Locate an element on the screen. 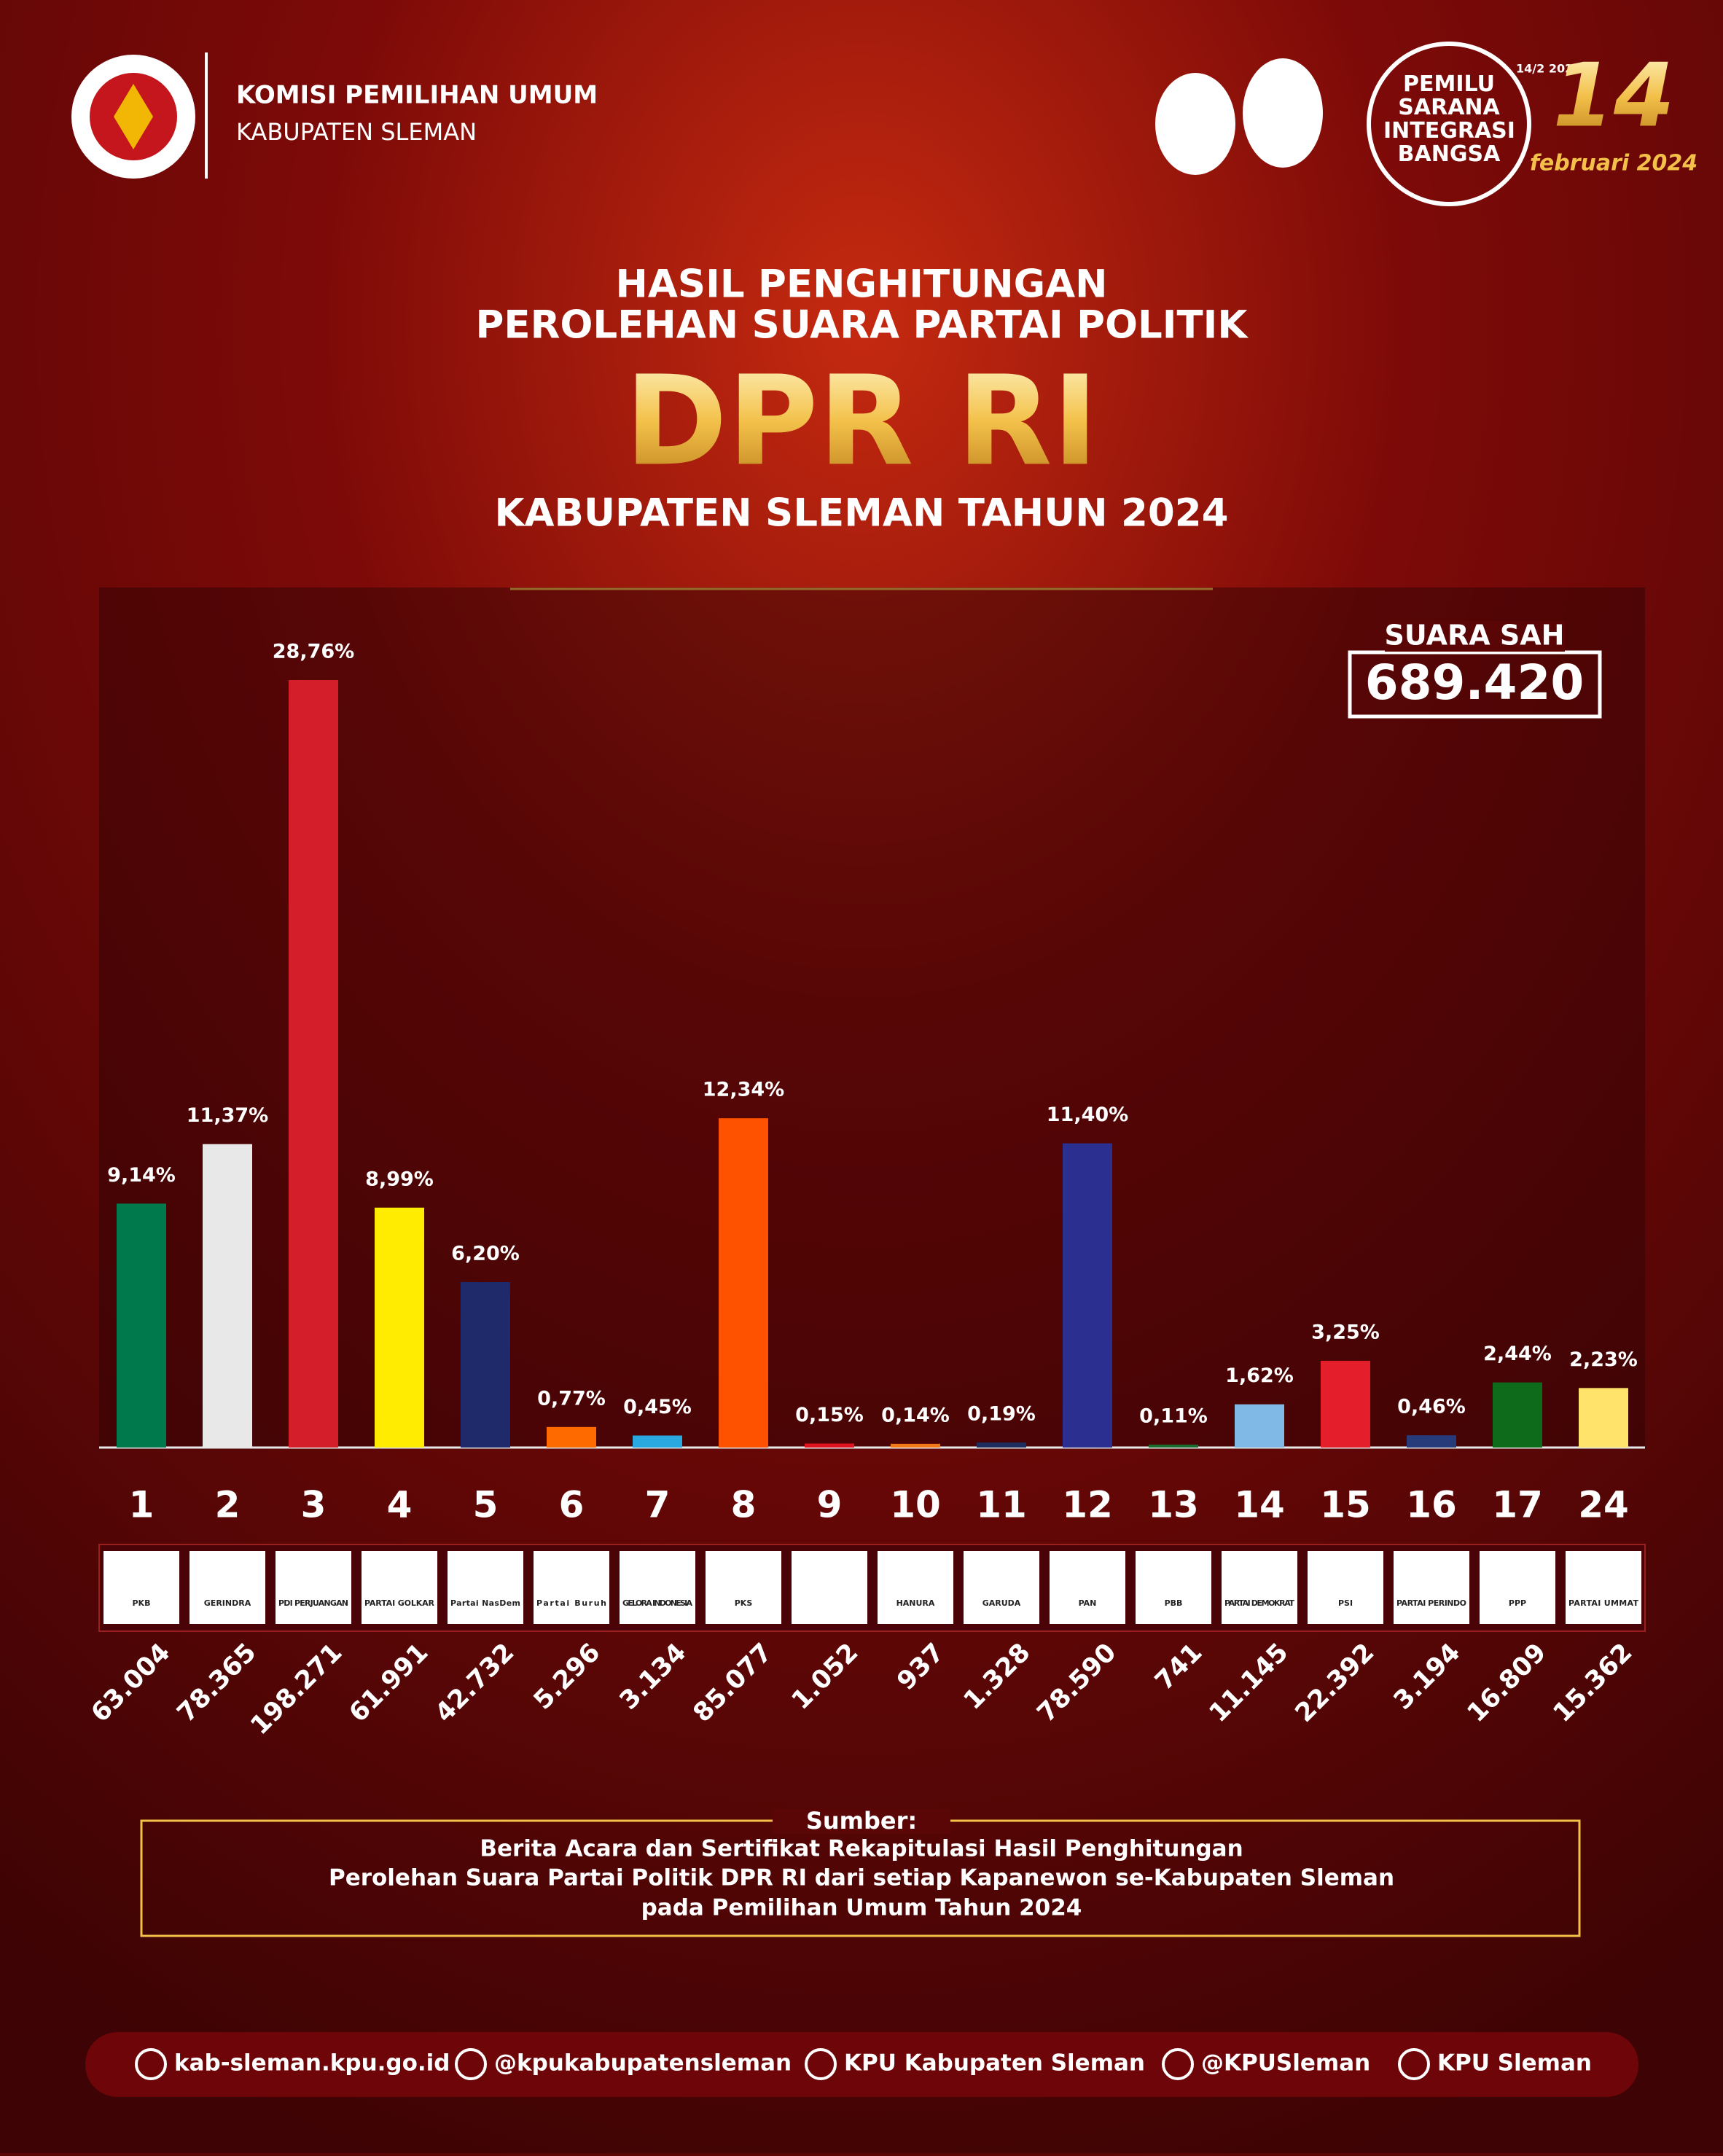  value-label: 9,14% is located at coordinates (141, 1175).